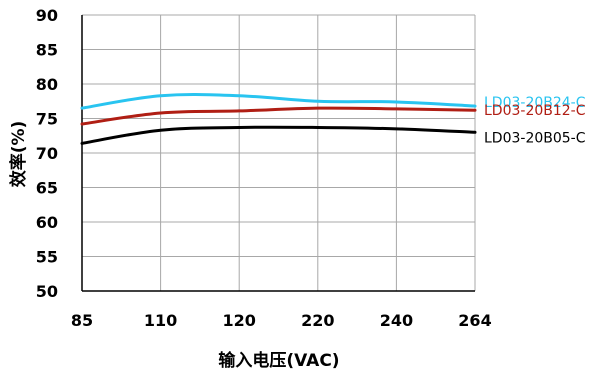  Describe the element at coordinates (535, 138) in the screenshot. I see `series-label-2: LD03-20B05-C` at that location.